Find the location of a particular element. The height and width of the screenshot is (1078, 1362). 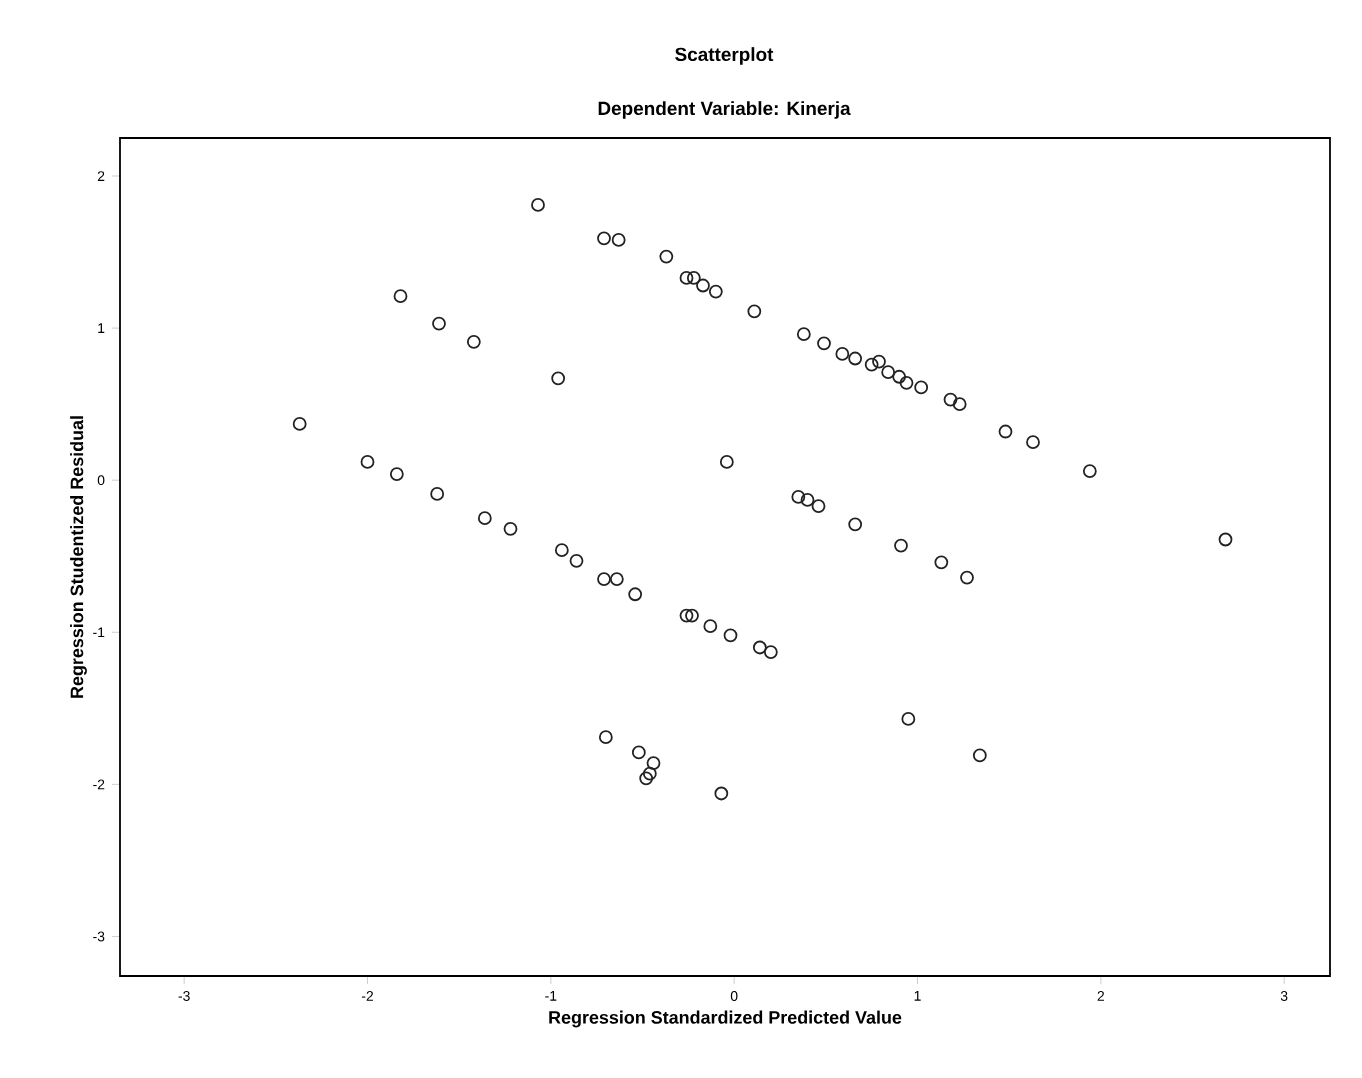

x-axis-title: Regression Standardized Predicted Value is located at coordinates (725, 1019).